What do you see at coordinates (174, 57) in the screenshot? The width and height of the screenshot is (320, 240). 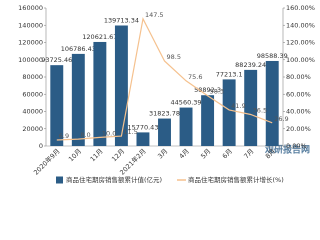 I see `line-value-label: 98.5` at bounding box center [174, 57].